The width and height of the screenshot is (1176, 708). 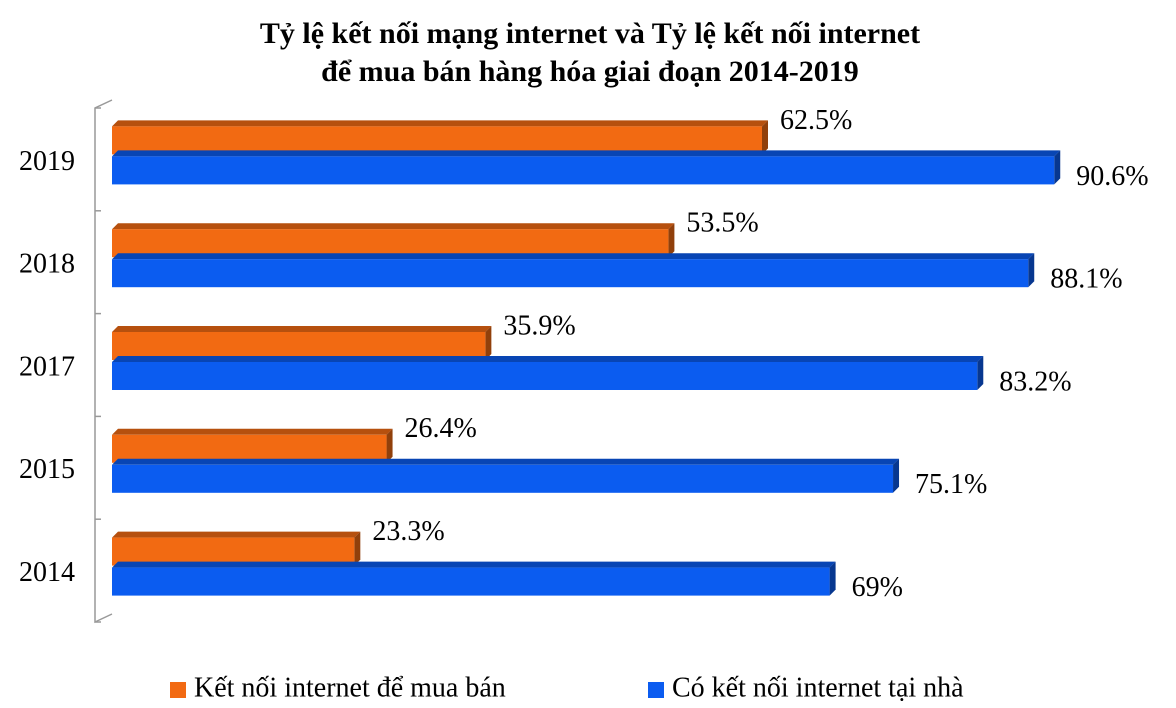 What do you see at coordinates (1035, 381) in the screenshot?
I see `data-label: 83.2%` at bounding box center [1035, 381].